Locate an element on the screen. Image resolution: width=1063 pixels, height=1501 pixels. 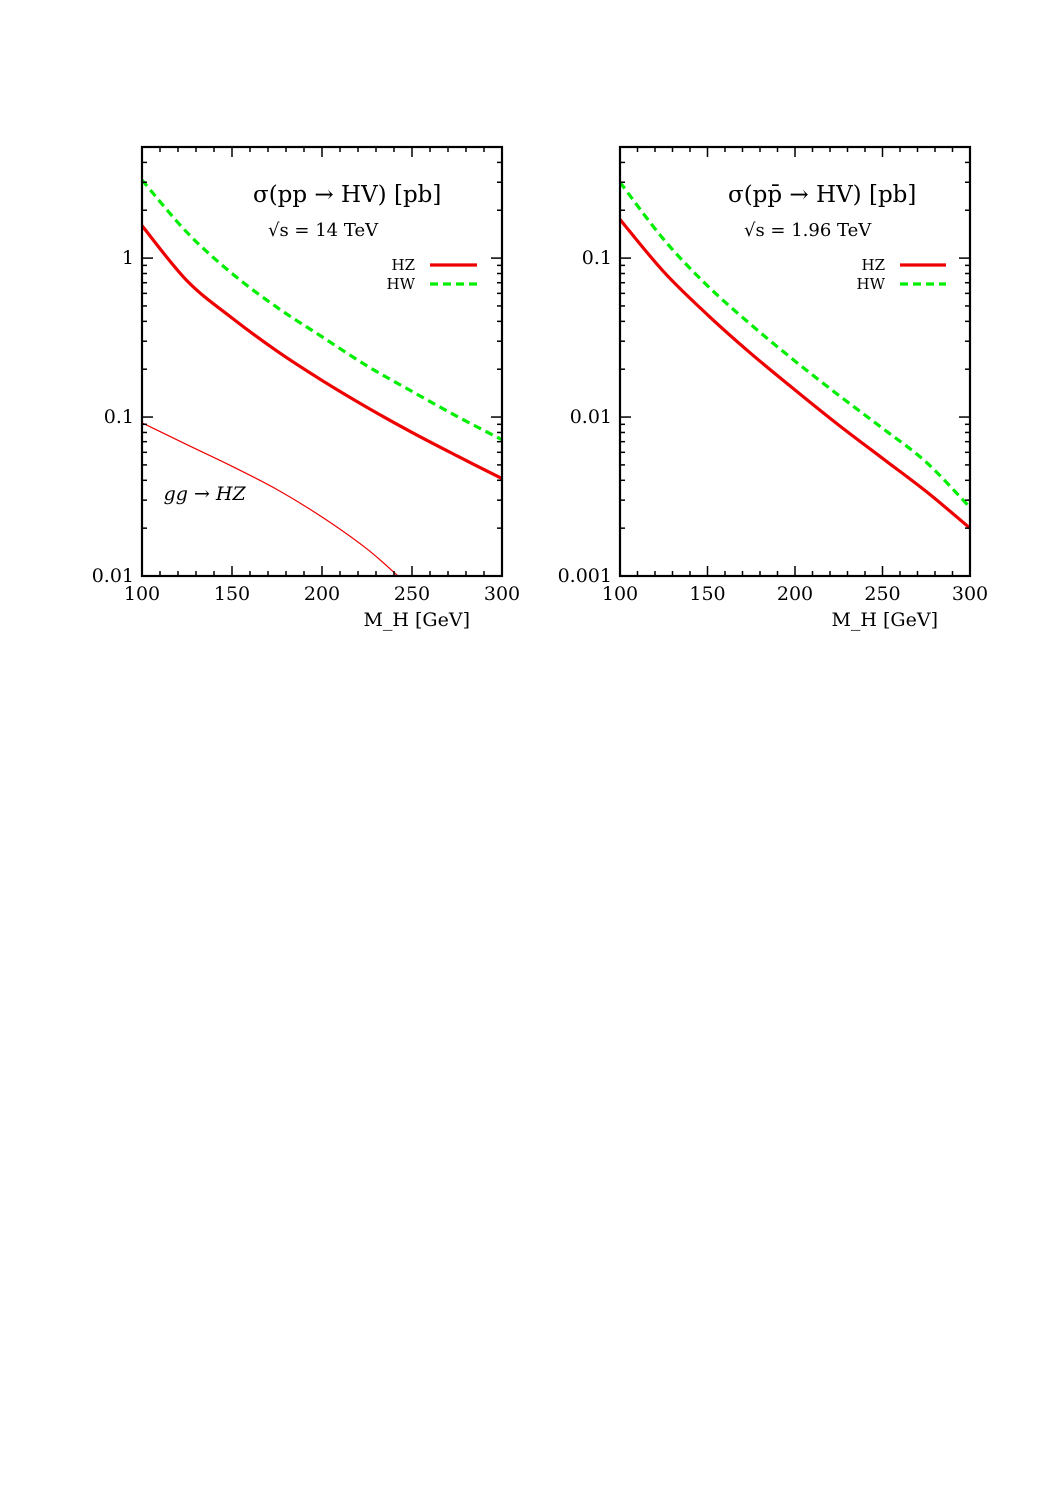
y-tick-label: 0.001 is located at coordinates (585, 576).